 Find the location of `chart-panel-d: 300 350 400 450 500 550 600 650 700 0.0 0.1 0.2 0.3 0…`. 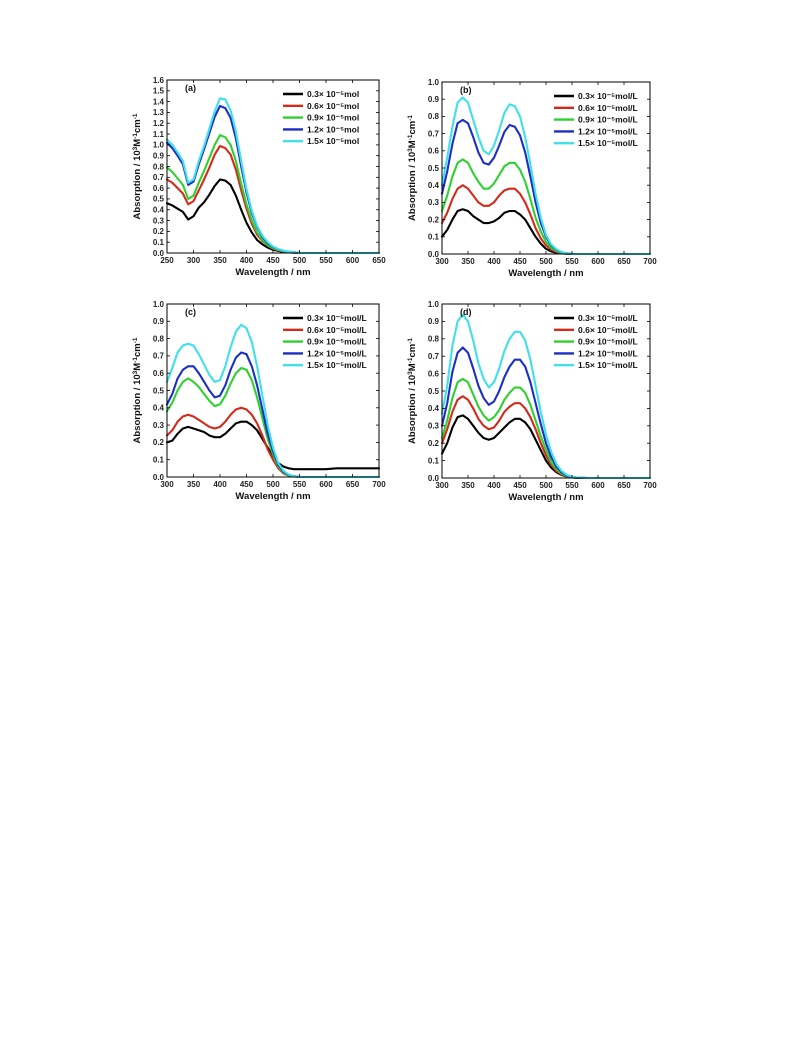

chart-panel-d: 300 350 400 450 500 550 600 650 700 0.0 0.1 0.2 0.3 0… is located at coordinates (530, 402).